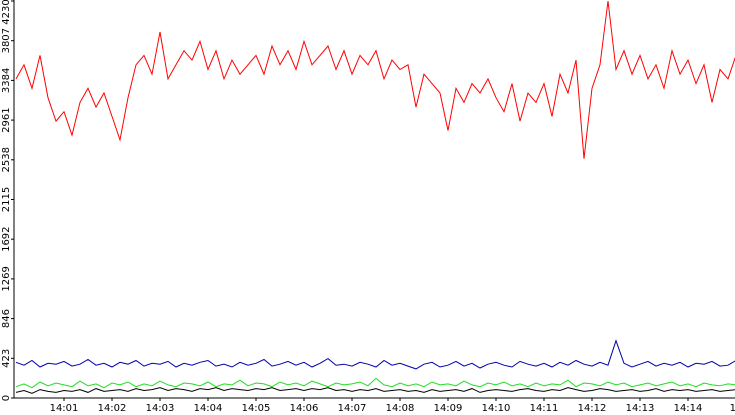  I want to click on y-tick-label: 2538, so click(6, 159).